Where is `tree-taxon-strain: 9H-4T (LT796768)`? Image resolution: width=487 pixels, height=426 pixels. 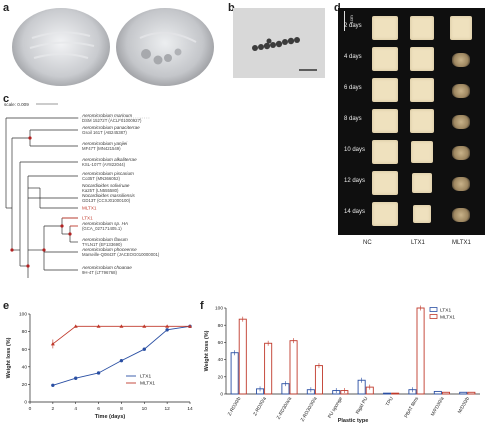 tree-taxon-strain: 9H-4T (LT796768) is located at coordinates (100, 272).